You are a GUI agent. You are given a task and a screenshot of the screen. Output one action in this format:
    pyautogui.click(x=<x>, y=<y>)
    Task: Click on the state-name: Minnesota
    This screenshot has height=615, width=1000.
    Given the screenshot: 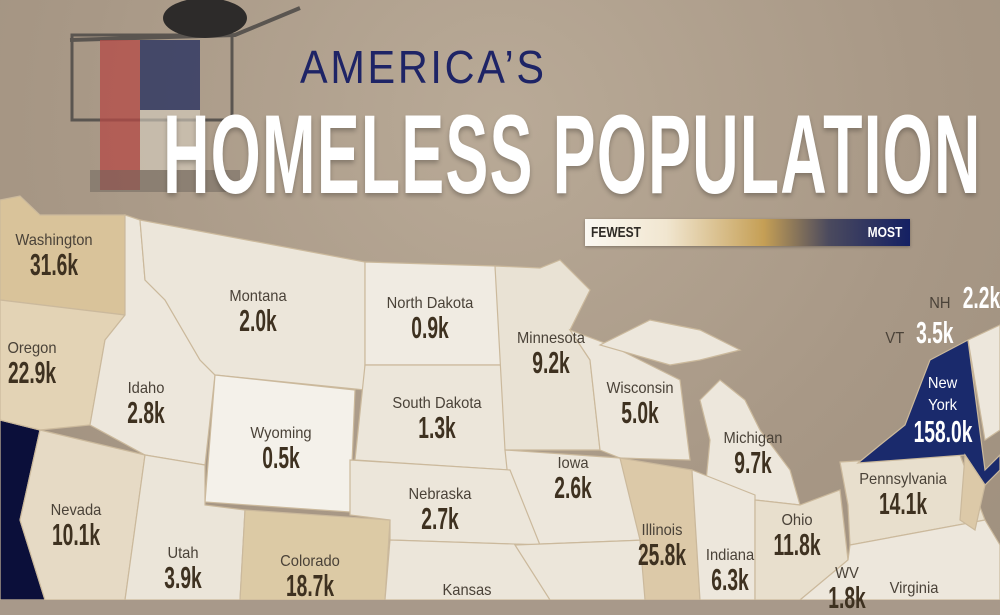 What is the action you would take?
    pyautogui.click(x=551, y=338)
    